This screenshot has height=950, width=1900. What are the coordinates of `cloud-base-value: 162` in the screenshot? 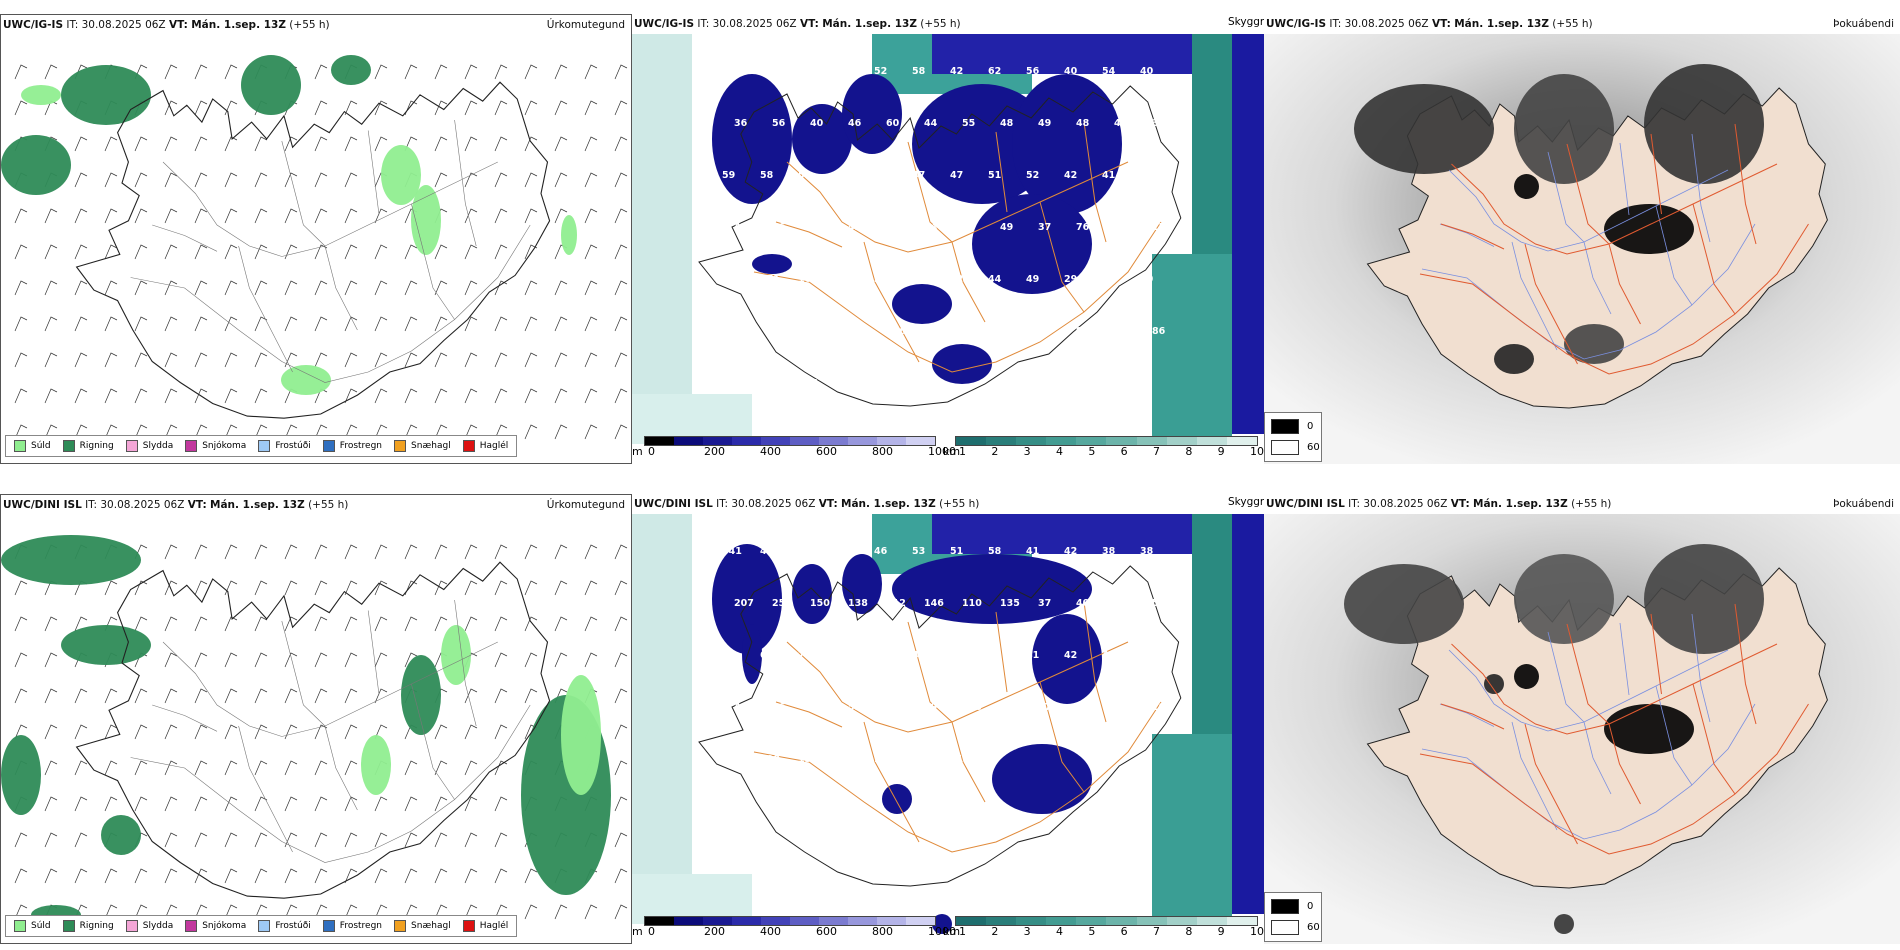 It's located at (808, 279).